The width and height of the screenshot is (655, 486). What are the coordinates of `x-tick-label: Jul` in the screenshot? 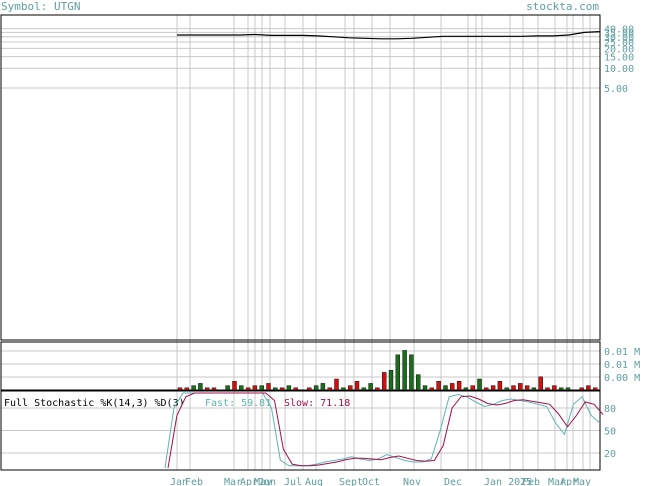 It's located at (293, 481).